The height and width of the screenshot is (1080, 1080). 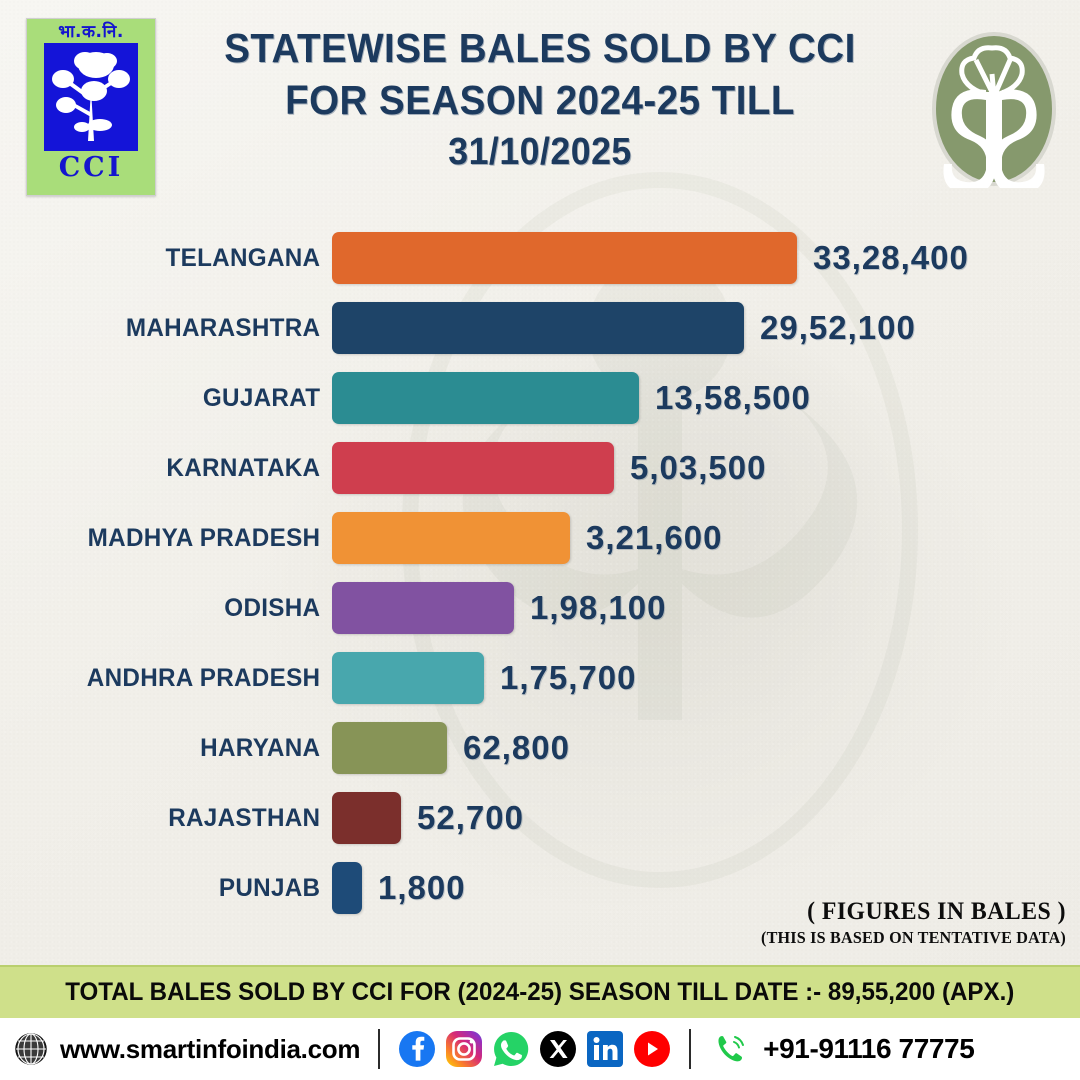 I want to click on title-line-2: FOR SEASON 2024-25 TILL, so click(x=540, y=100).